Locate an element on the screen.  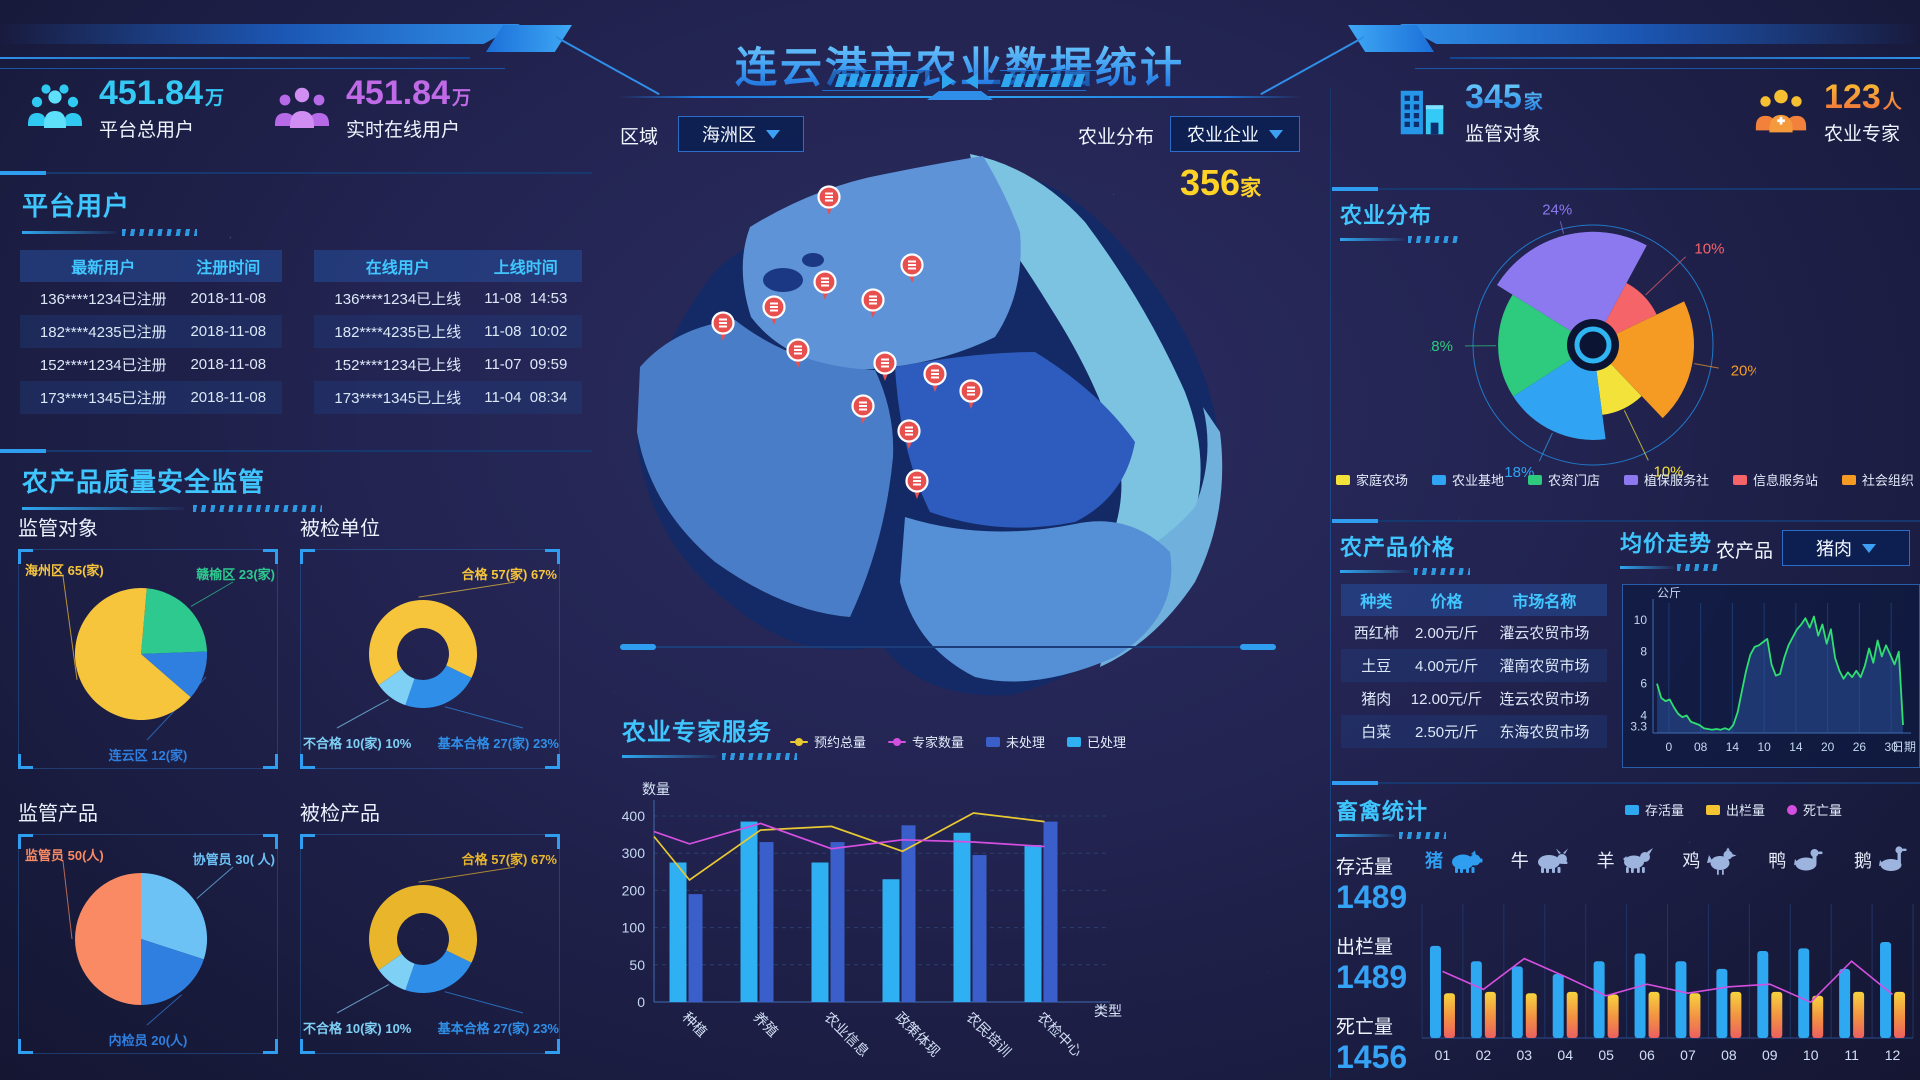
users-icon is located at coordinates (55, 106).